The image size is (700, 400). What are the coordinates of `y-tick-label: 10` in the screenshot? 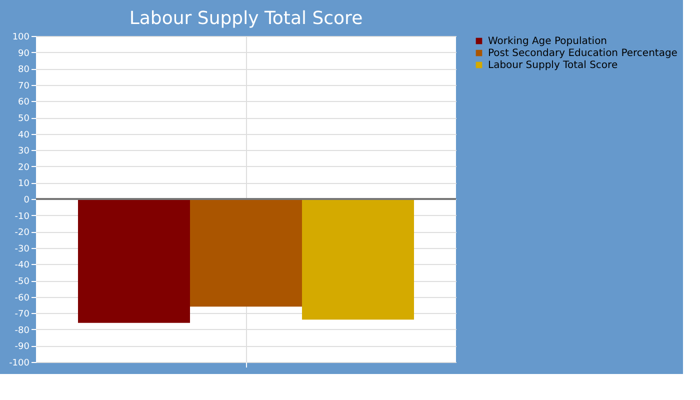 It's located at (24, 184).